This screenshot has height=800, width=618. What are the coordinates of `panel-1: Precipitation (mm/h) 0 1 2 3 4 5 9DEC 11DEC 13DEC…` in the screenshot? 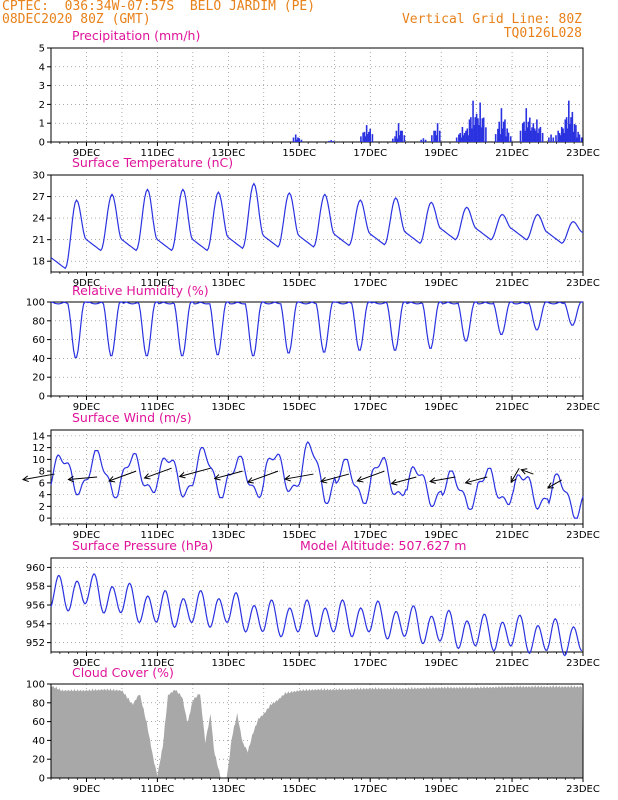 It's located at (319, 93).